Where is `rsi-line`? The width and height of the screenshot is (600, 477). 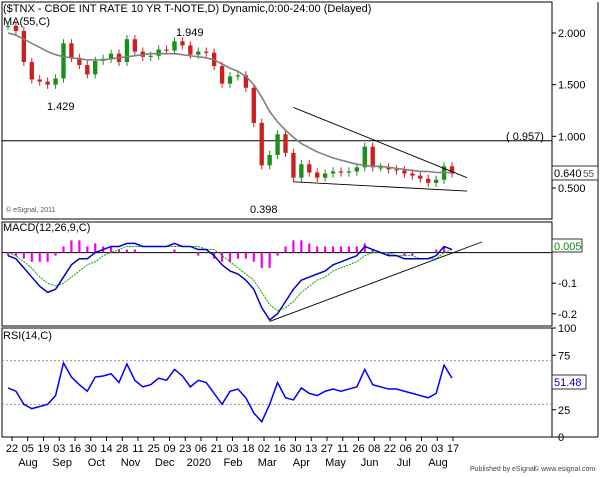
rsi-line is located at coordinates (230, 392).